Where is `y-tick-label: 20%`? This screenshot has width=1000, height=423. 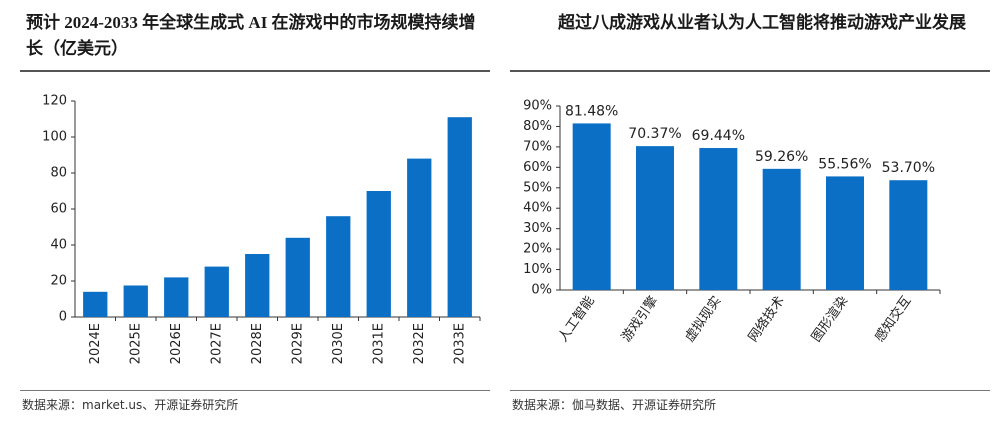 y-tick-label: 20% is located at coordinates (537, 249).